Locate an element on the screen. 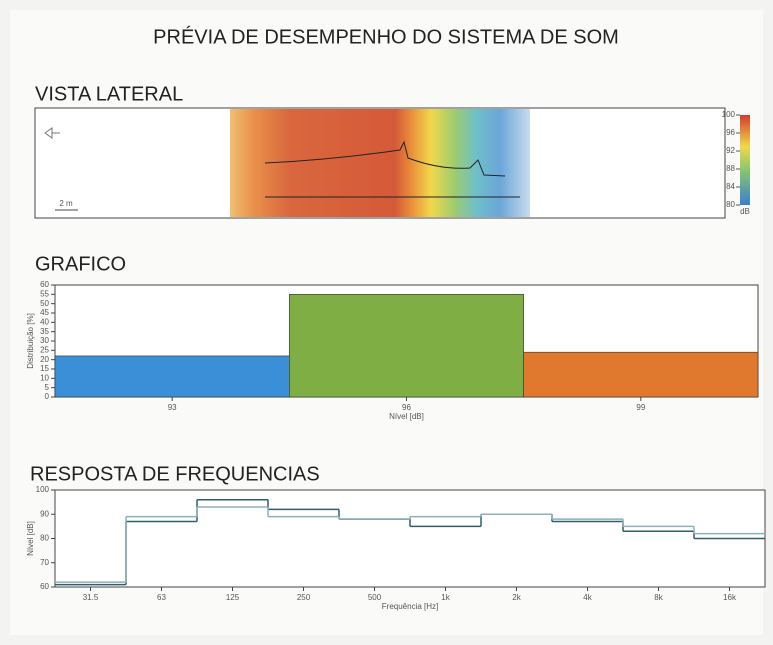  y-tick-label: 40 is located at coordinates (44, 321).